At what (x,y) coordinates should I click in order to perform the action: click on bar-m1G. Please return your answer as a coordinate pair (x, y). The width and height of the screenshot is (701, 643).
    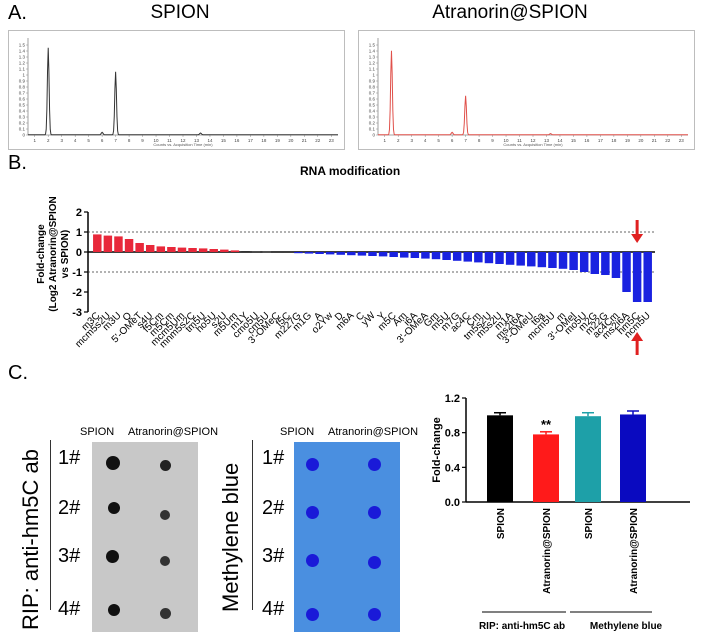
    Looking at the image, I should click on (309, 253).